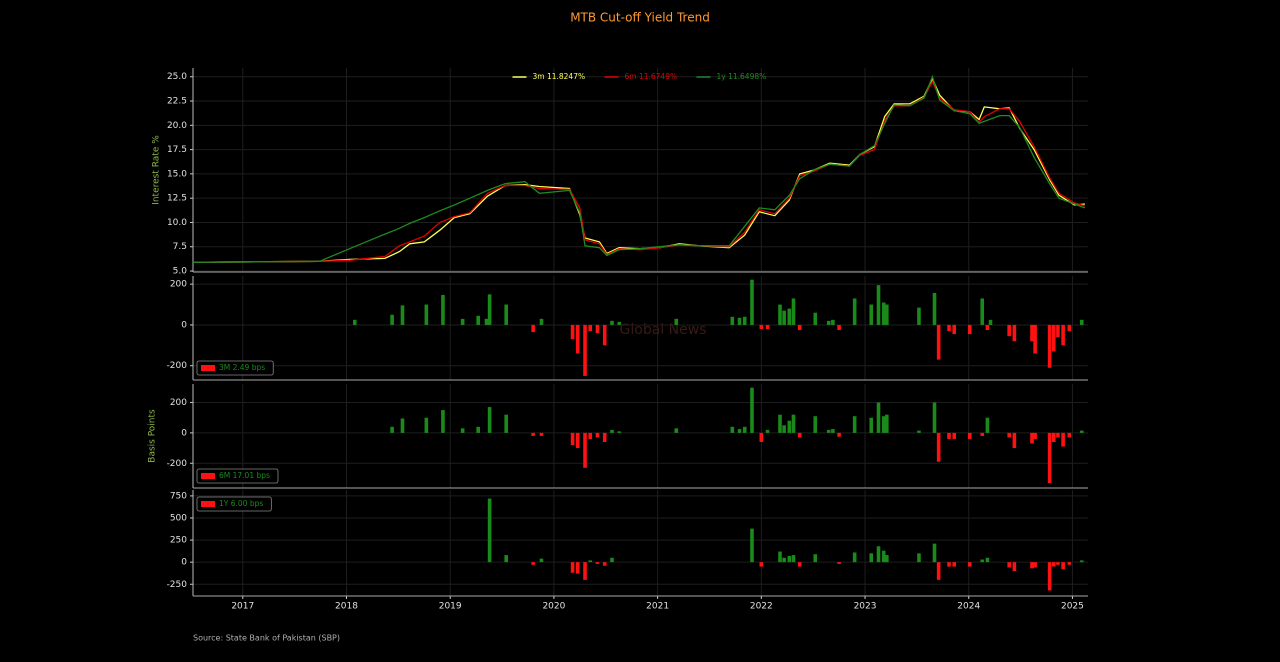 The image size is (1280, 662). What do you see at coordinates (178, 496) in the screenshot?
I see `y-tick-label: 750` at bounding box center [178, 496].